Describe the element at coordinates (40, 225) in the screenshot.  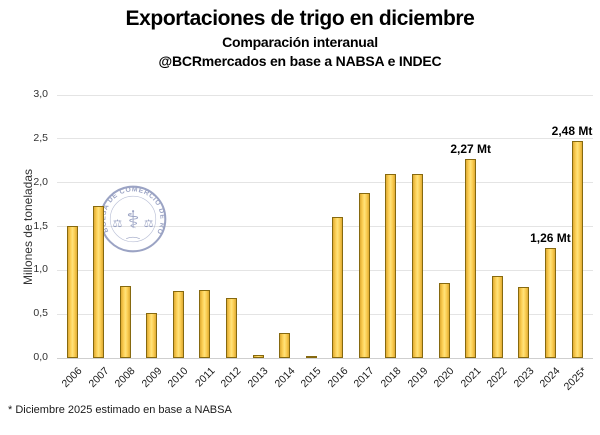
I see `y-tick-label: 1,5` at that location.